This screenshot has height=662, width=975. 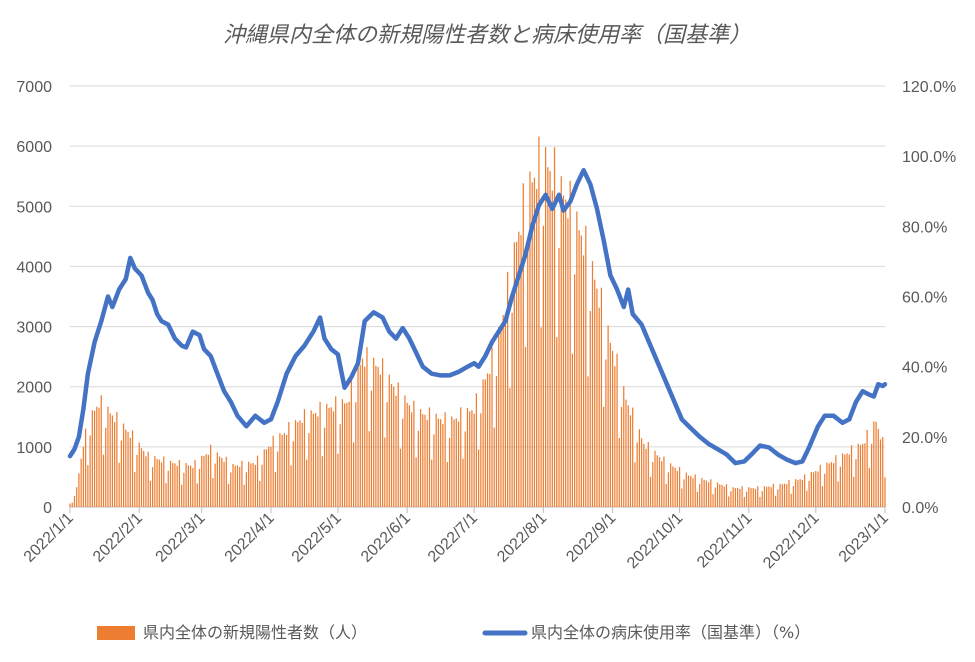 What do you see at coordinates (924, 438) in the screenshot?
I see `right-tick-label: 20.0%` at bounding box center [924, 438].